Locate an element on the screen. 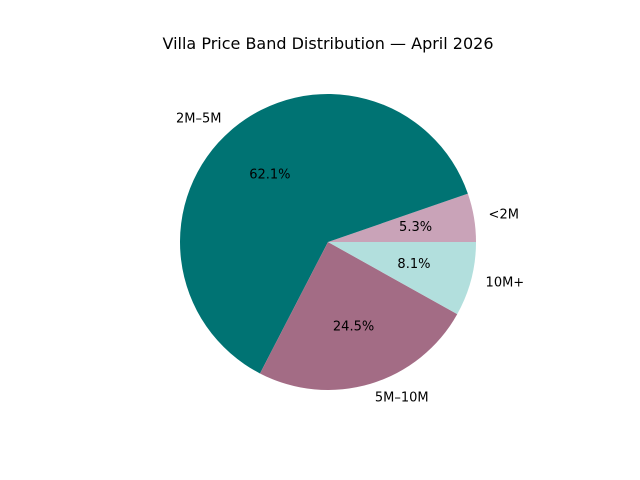  slice-percent-2m-5m: 62.1% is located at coordinates (269, 174).